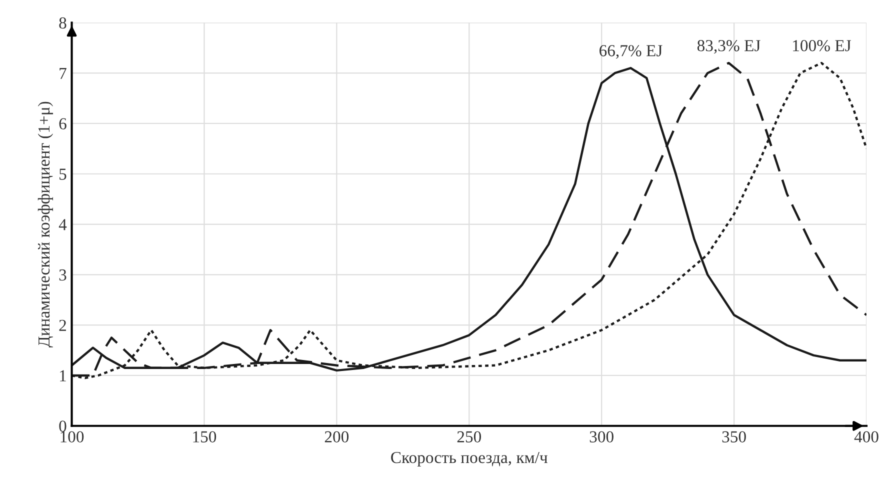  Describe the element at coordinates (469, 436) in the screenshot. I see `x-tick-label: 250` at that location.